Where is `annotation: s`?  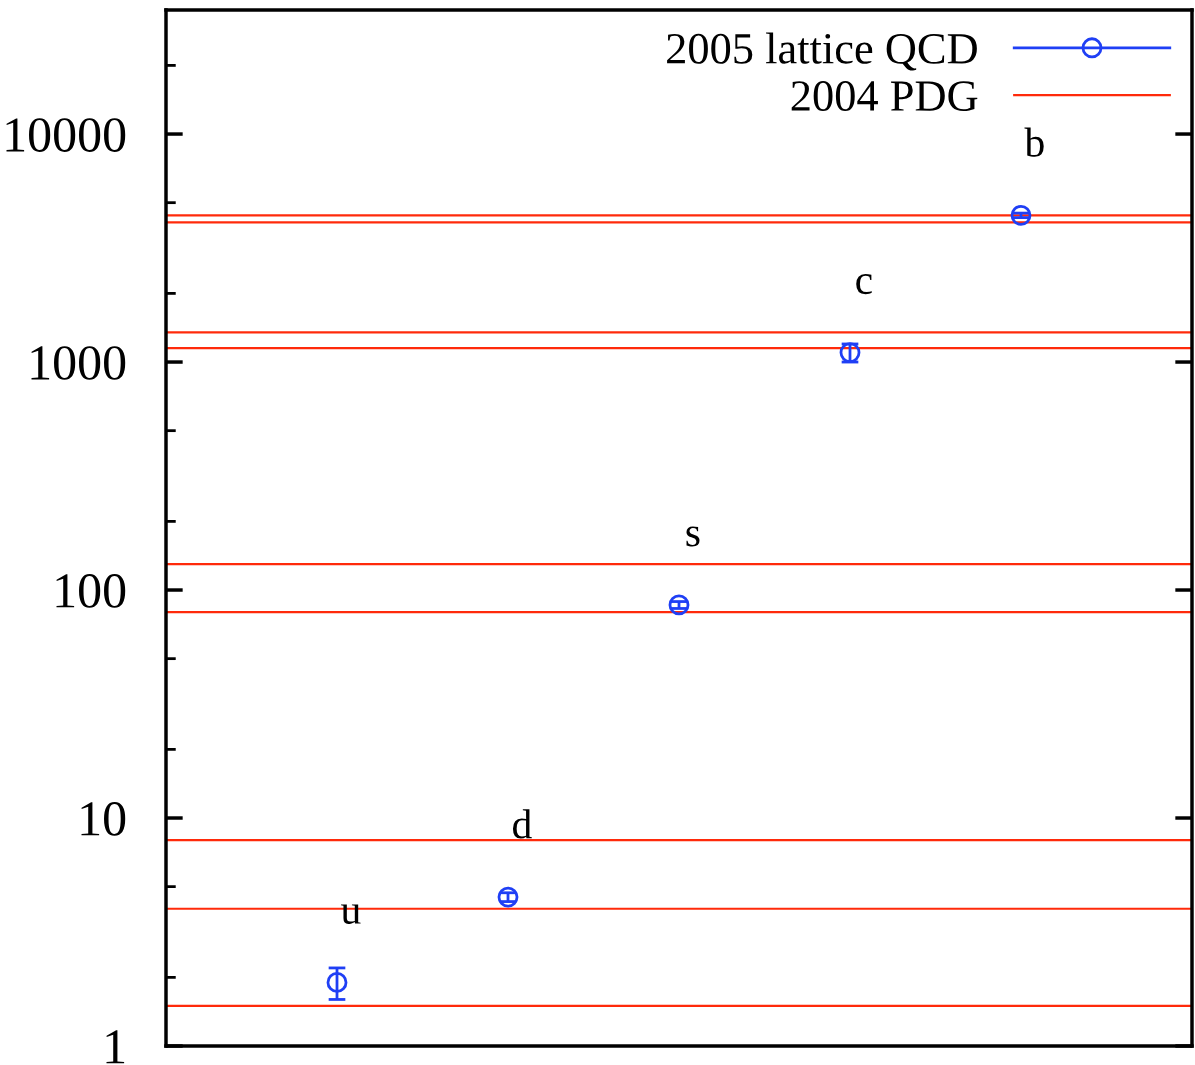 annotation: s is located at coordinates (693, 536).